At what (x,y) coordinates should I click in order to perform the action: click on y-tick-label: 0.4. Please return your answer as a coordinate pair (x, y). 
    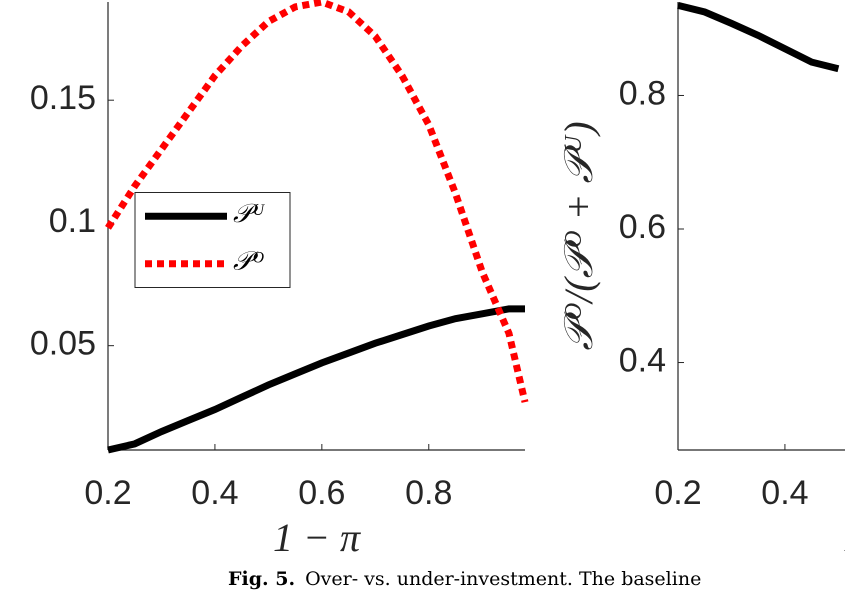
    Looking at the image, I should click on (642, 361).